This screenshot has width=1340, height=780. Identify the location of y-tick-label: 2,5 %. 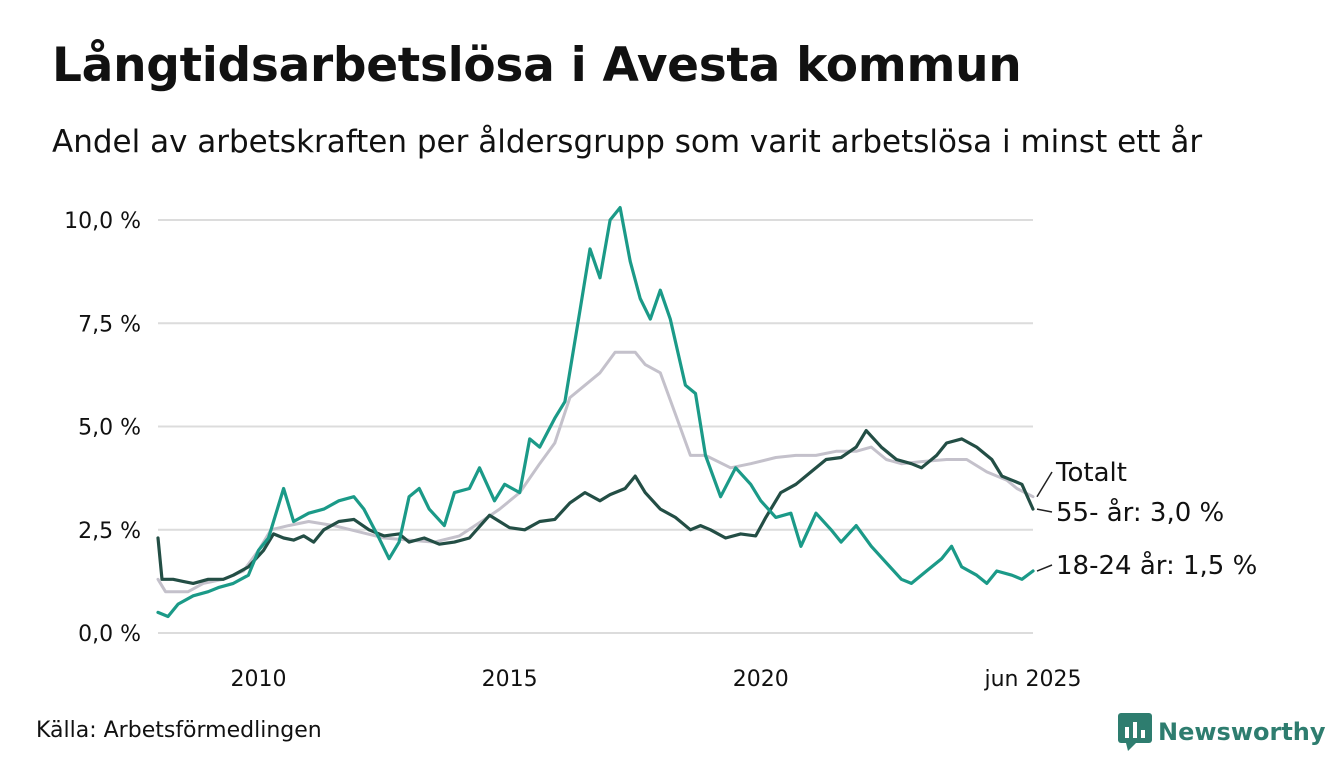
(109, 531).